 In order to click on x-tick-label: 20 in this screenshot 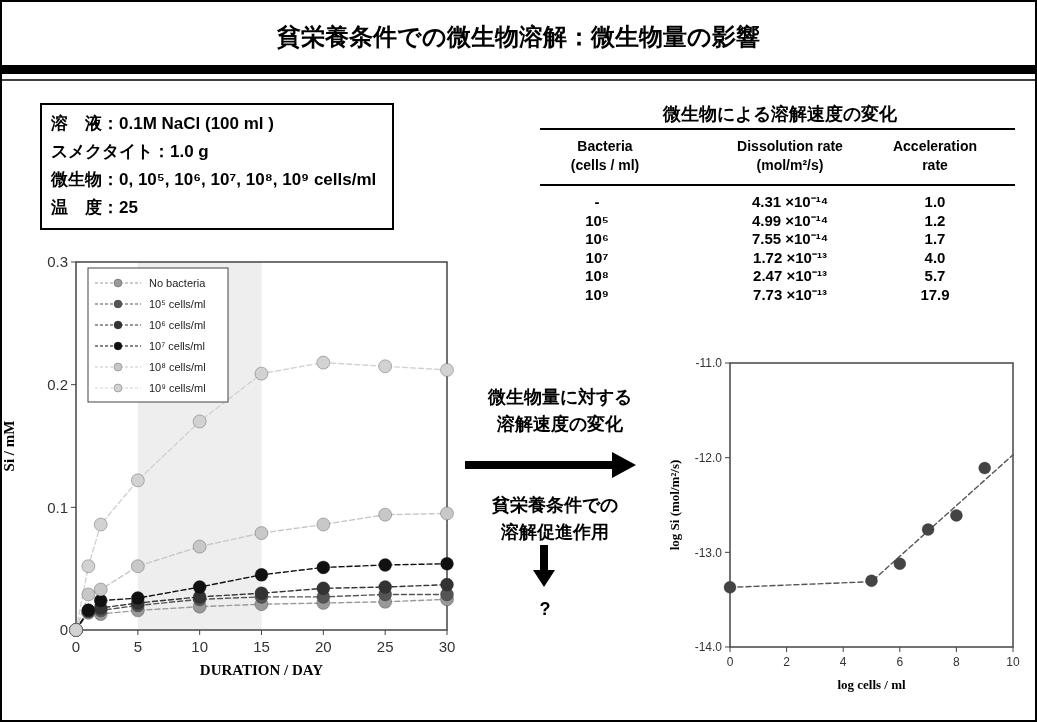, I will do `click(323, 646)`.